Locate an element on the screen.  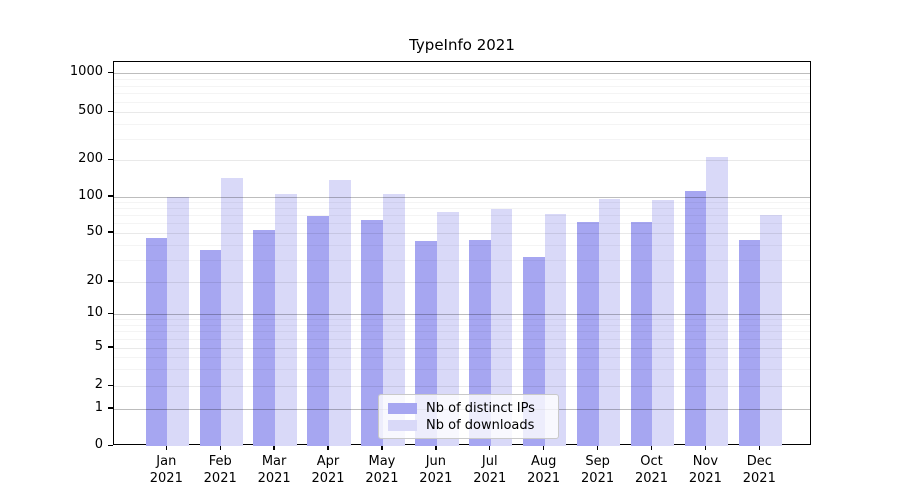
y-tick-label: 100 is located at coordinates (90, 195).